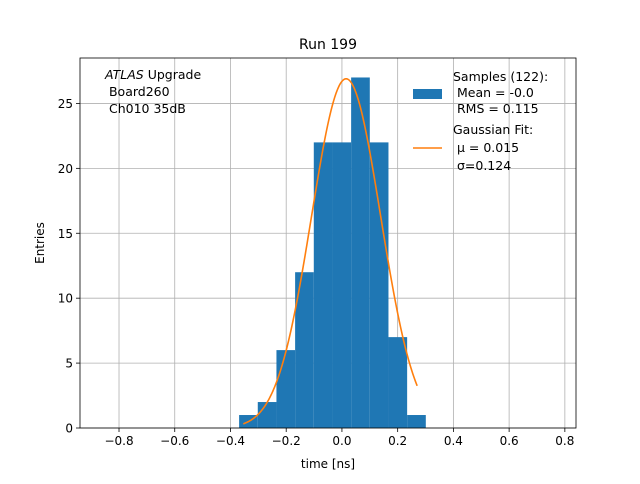  I want to click on x-axis-ticks: −0.8 −0.6 −0.4 −0.2 0.0 0.2 0.4 0.6 0.8, so click(339, 438).